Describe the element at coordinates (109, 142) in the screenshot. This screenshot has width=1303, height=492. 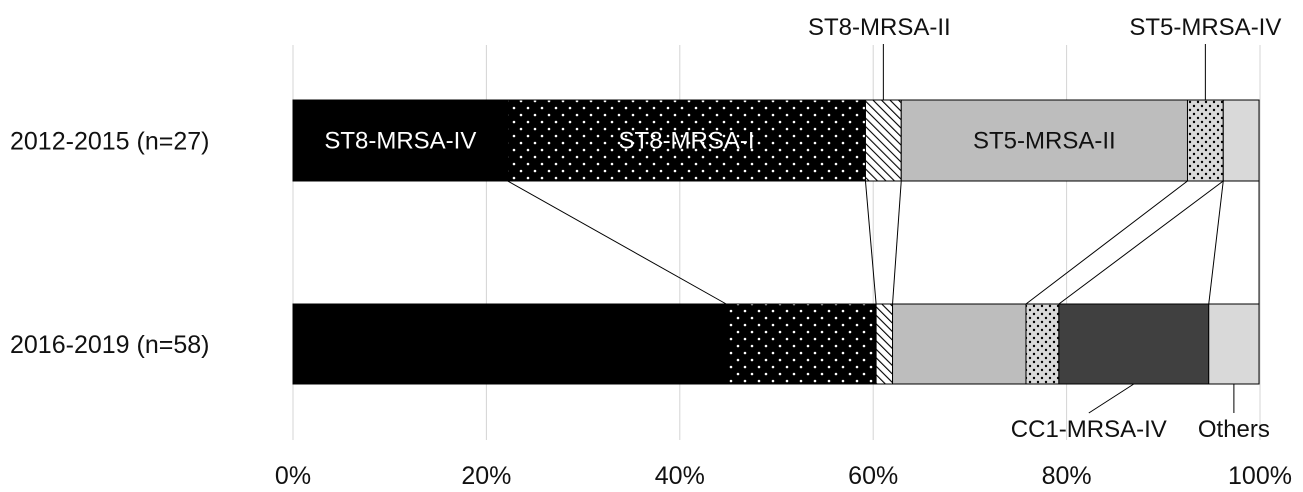
I see `category-label: 2012-2015 (n=27)` at that location.